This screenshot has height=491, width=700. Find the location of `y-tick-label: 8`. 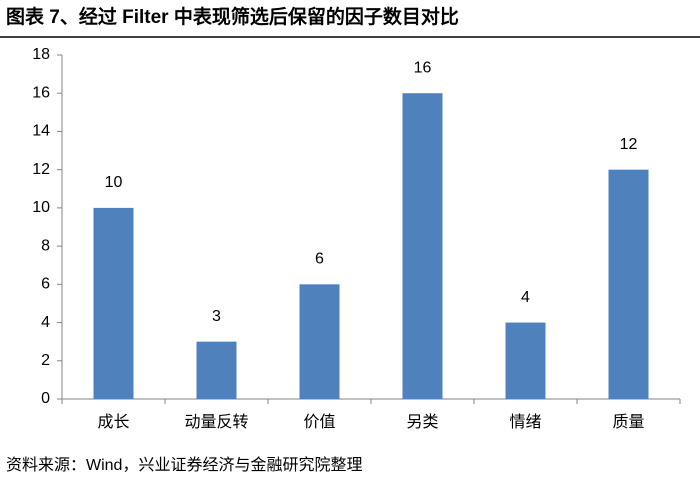

y-tick-label: 8 is located at coordinates (45, 245).